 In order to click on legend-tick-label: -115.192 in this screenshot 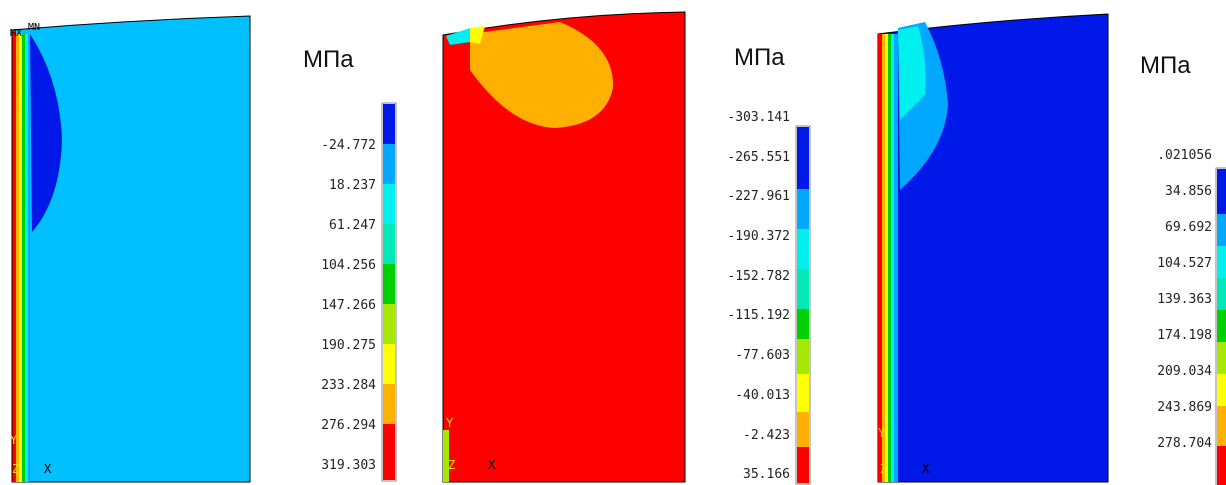, I will do `click(758, 315)`.